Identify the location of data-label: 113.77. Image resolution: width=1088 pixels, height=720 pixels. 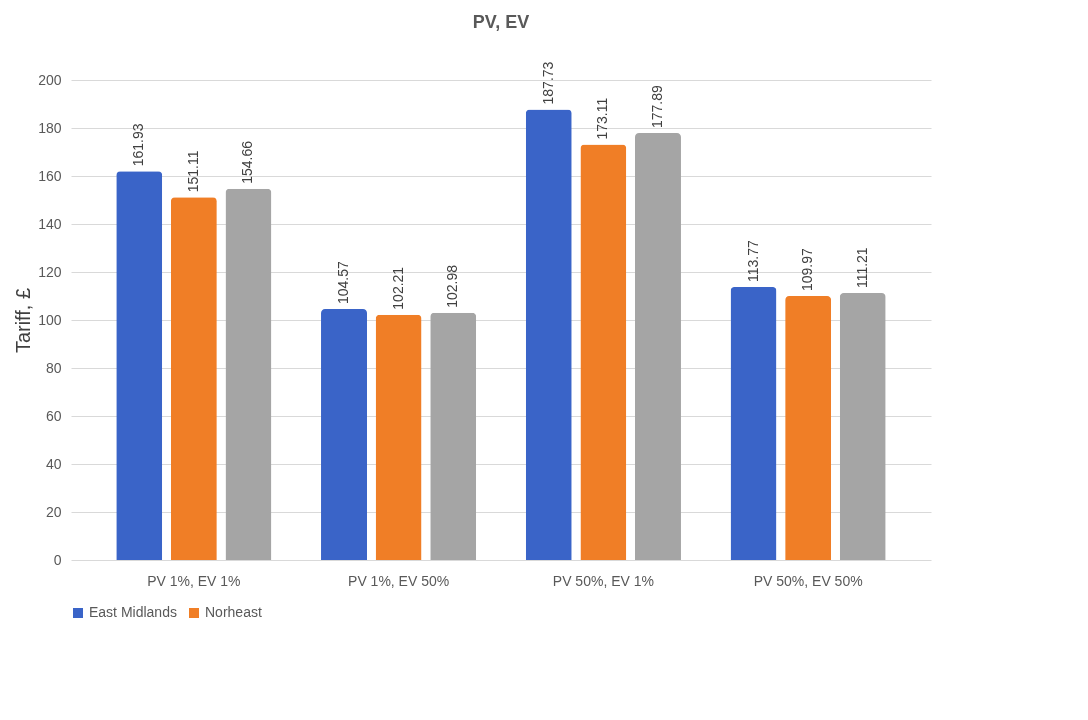
(752, 260).